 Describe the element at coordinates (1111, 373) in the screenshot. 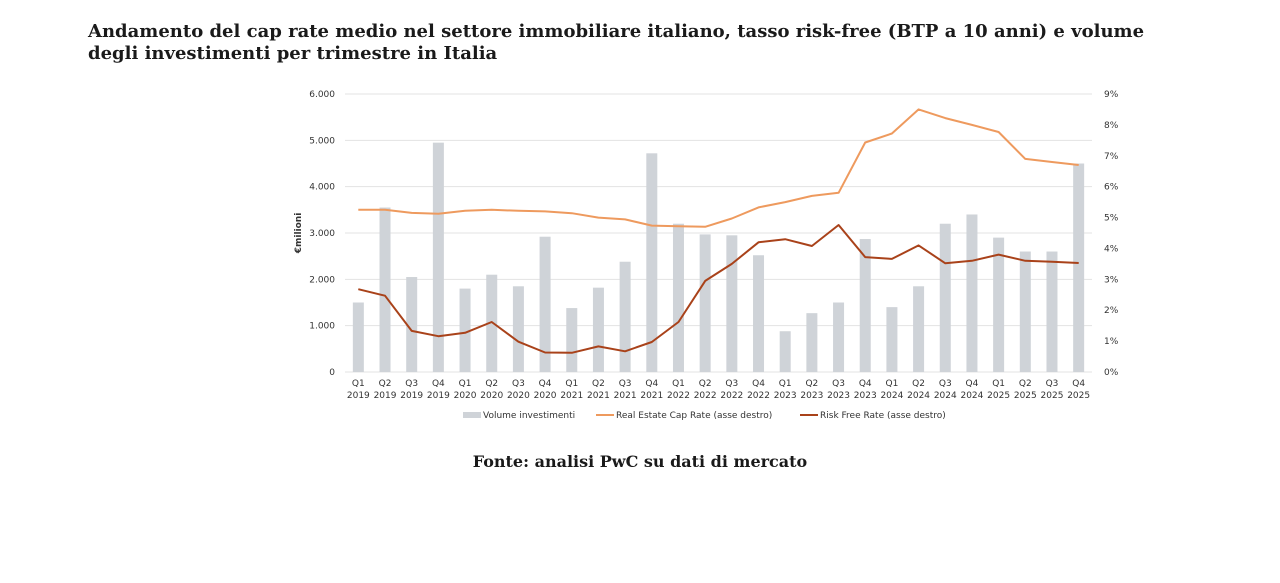

I see `y2-tick-label: 0%` at that location.